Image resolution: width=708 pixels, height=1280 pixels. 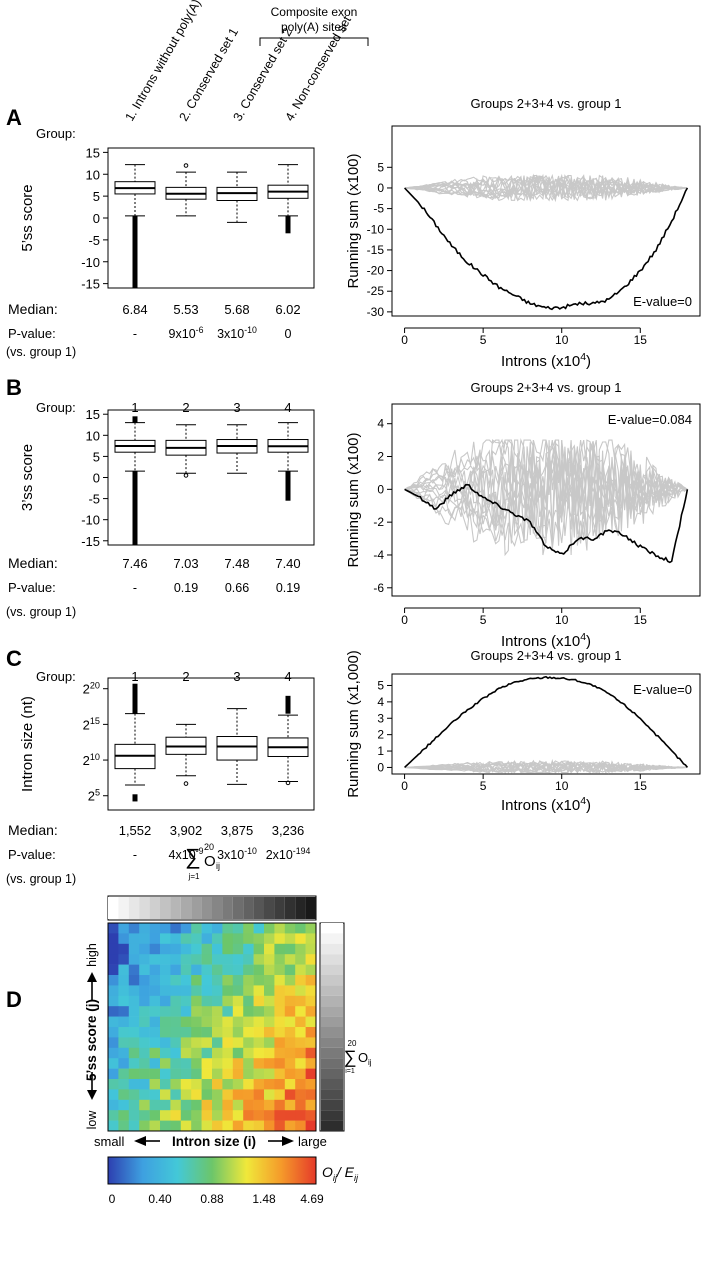 What do you see at coordinates (92, 955) in the screenshot?
I see `y-high-label: high` at bounding box center [92, 955].